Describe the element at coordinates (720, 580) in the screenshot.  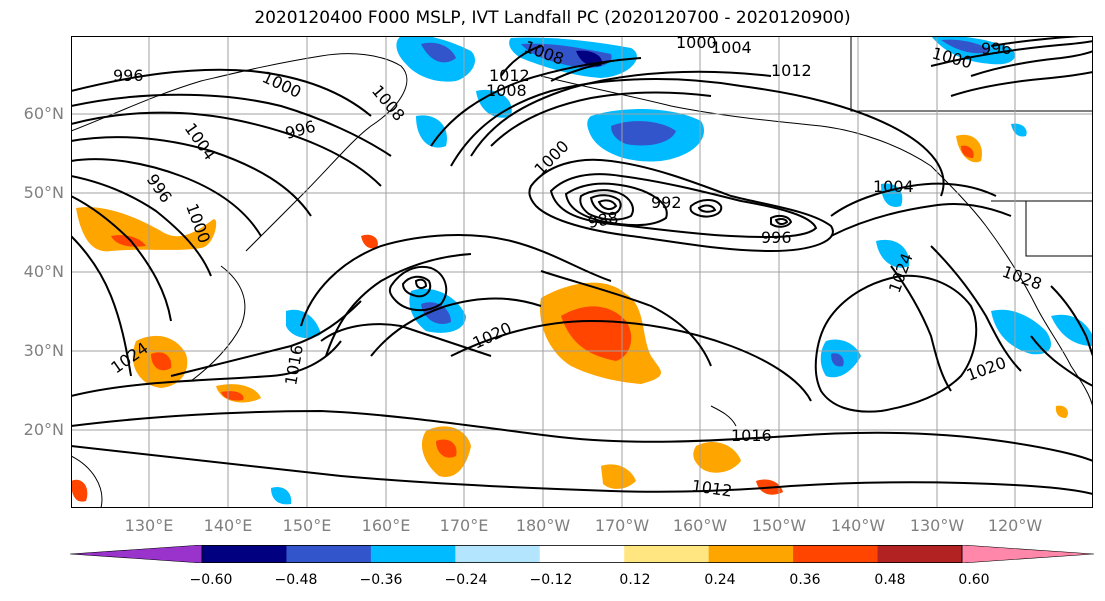
I see `colorbar-tick: 0.24` at that location.